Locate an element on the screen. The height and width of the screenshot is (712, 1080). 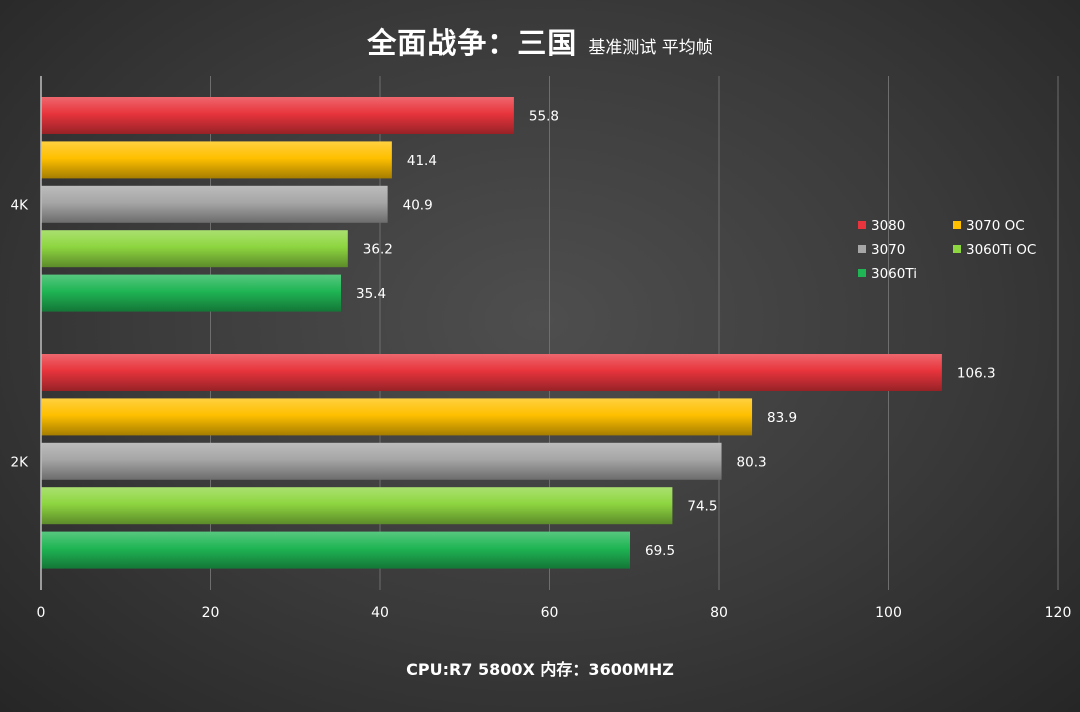
legend-label: 3080 is located at coordinates (888, 226).